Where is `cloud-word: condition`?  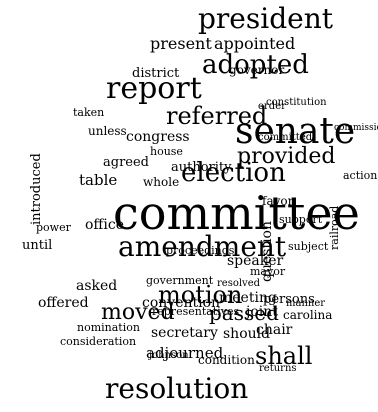 cloud-word: condition is located at coordinates (226, 360).